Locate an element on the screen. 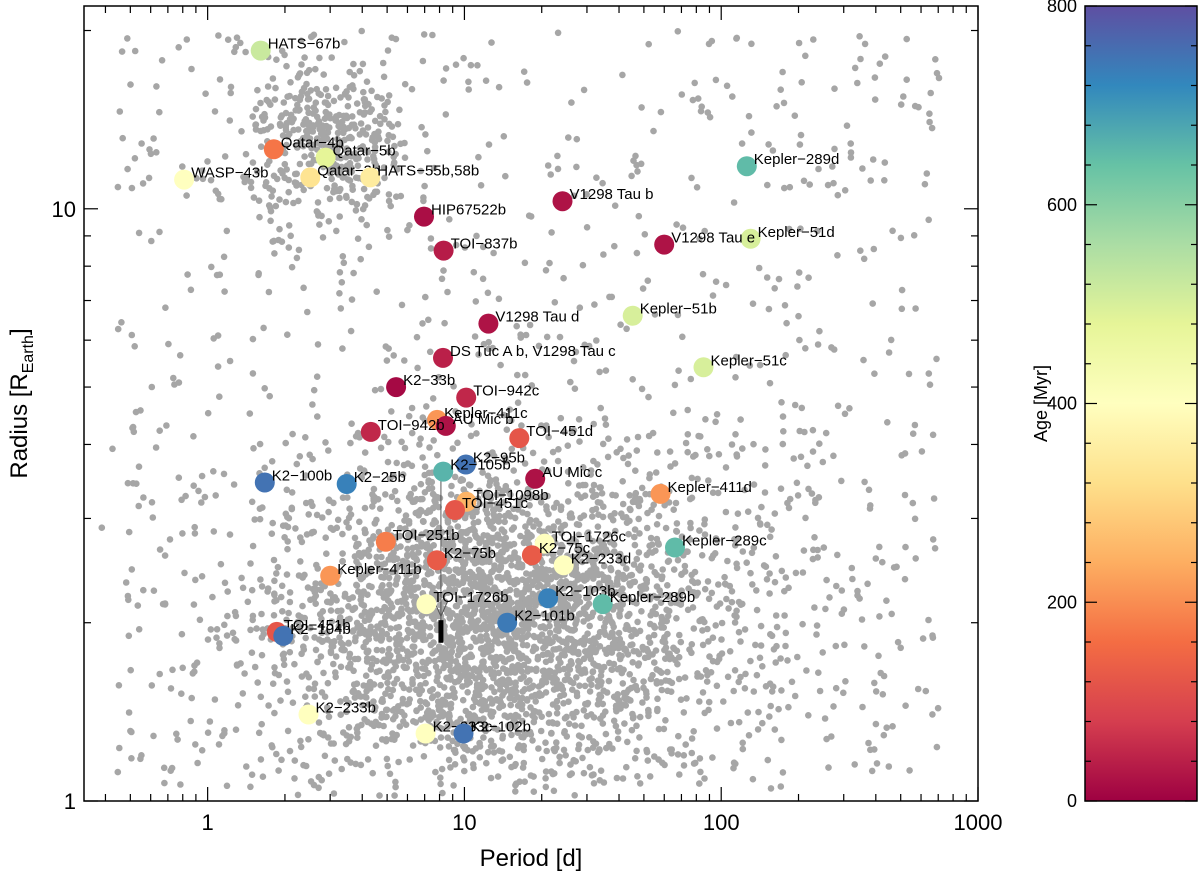 Image resolution: width=1200 pixels, height=875 pixels. colorbar-title: Age [Myr] is located at coordinates (1041, 403).